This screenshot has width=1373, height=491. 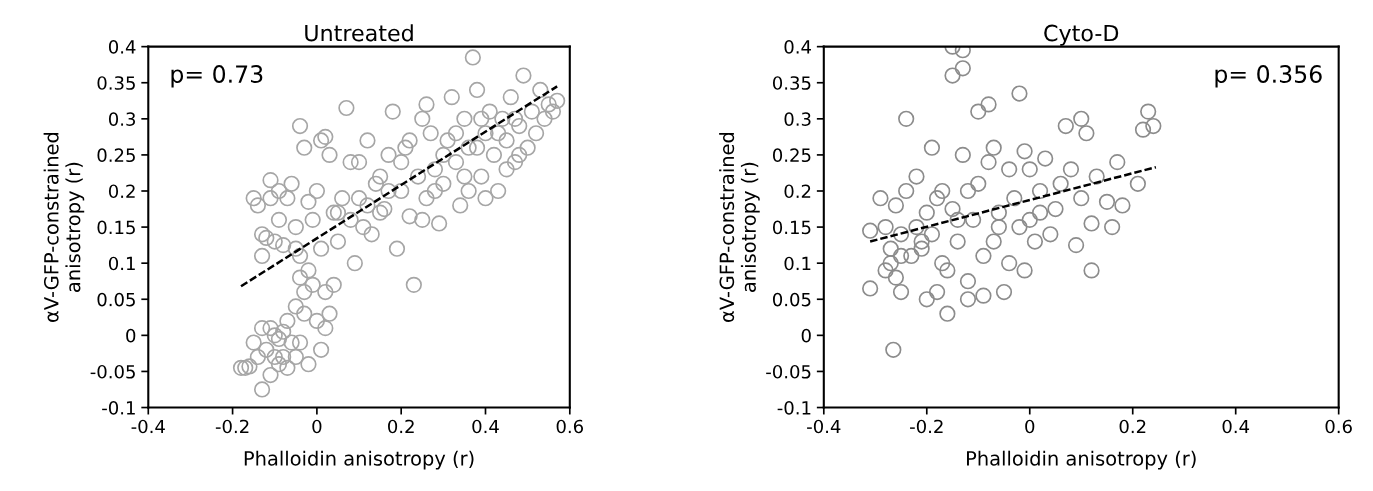 What do you see at coordinates (359, 33) in the screenshot?
I see `chart-title: Untreated` at bounding box center [359, 33].